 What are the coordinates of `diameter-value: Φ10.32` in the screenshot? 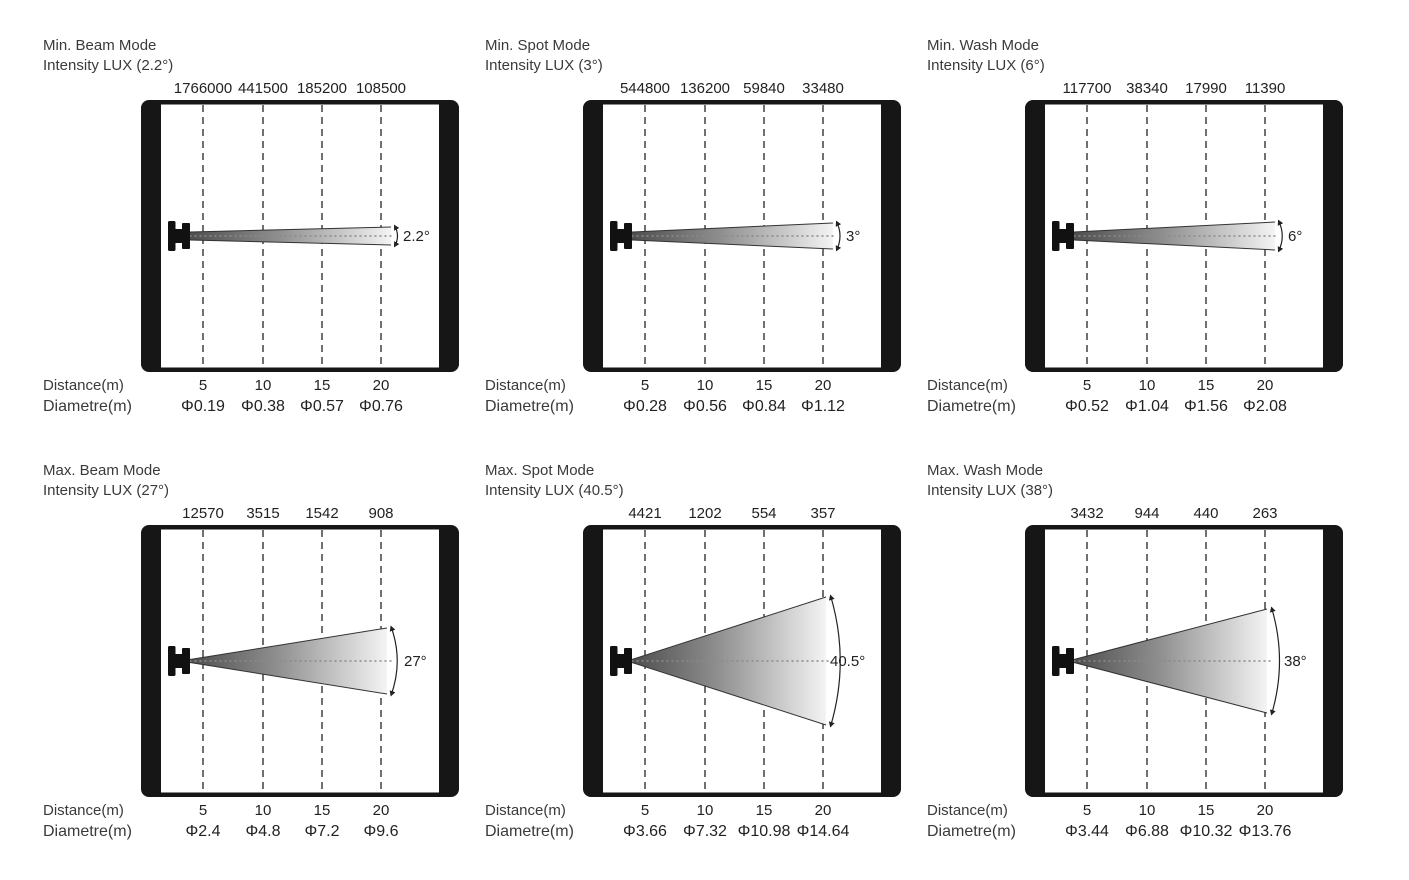 It's located at (1206, 831).